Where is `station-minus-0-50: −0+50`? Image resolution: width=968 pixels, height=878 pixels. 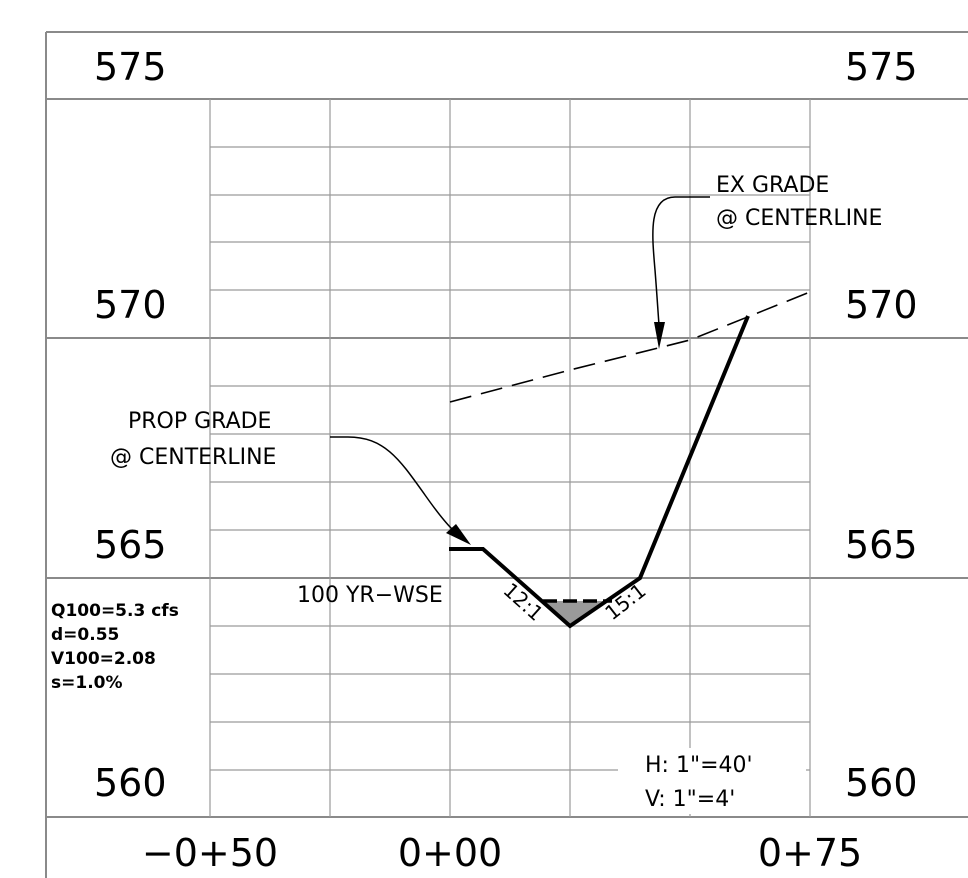 station-minus-0-50: −0+50 is located at coordinates (210, 853).